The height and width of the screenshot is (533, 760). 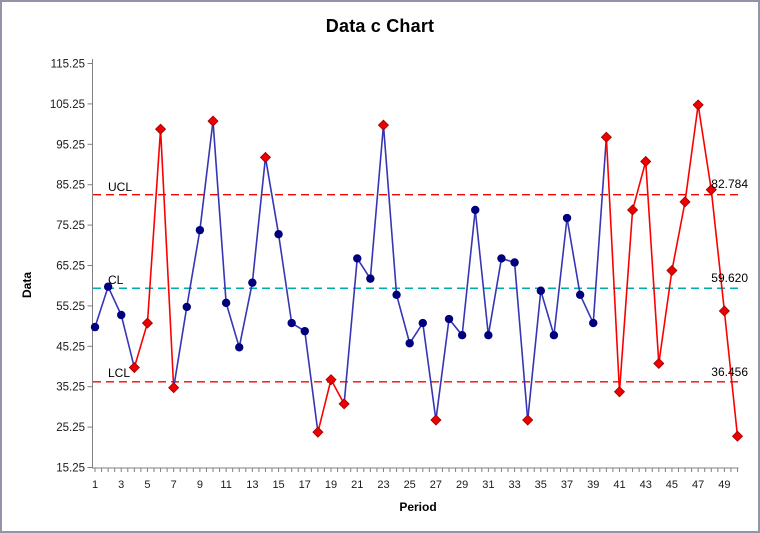 What do you see at coordinates (724, 485) in the screenshot?
I see `x-tick-label: 49` at bounding box center [724, 485].